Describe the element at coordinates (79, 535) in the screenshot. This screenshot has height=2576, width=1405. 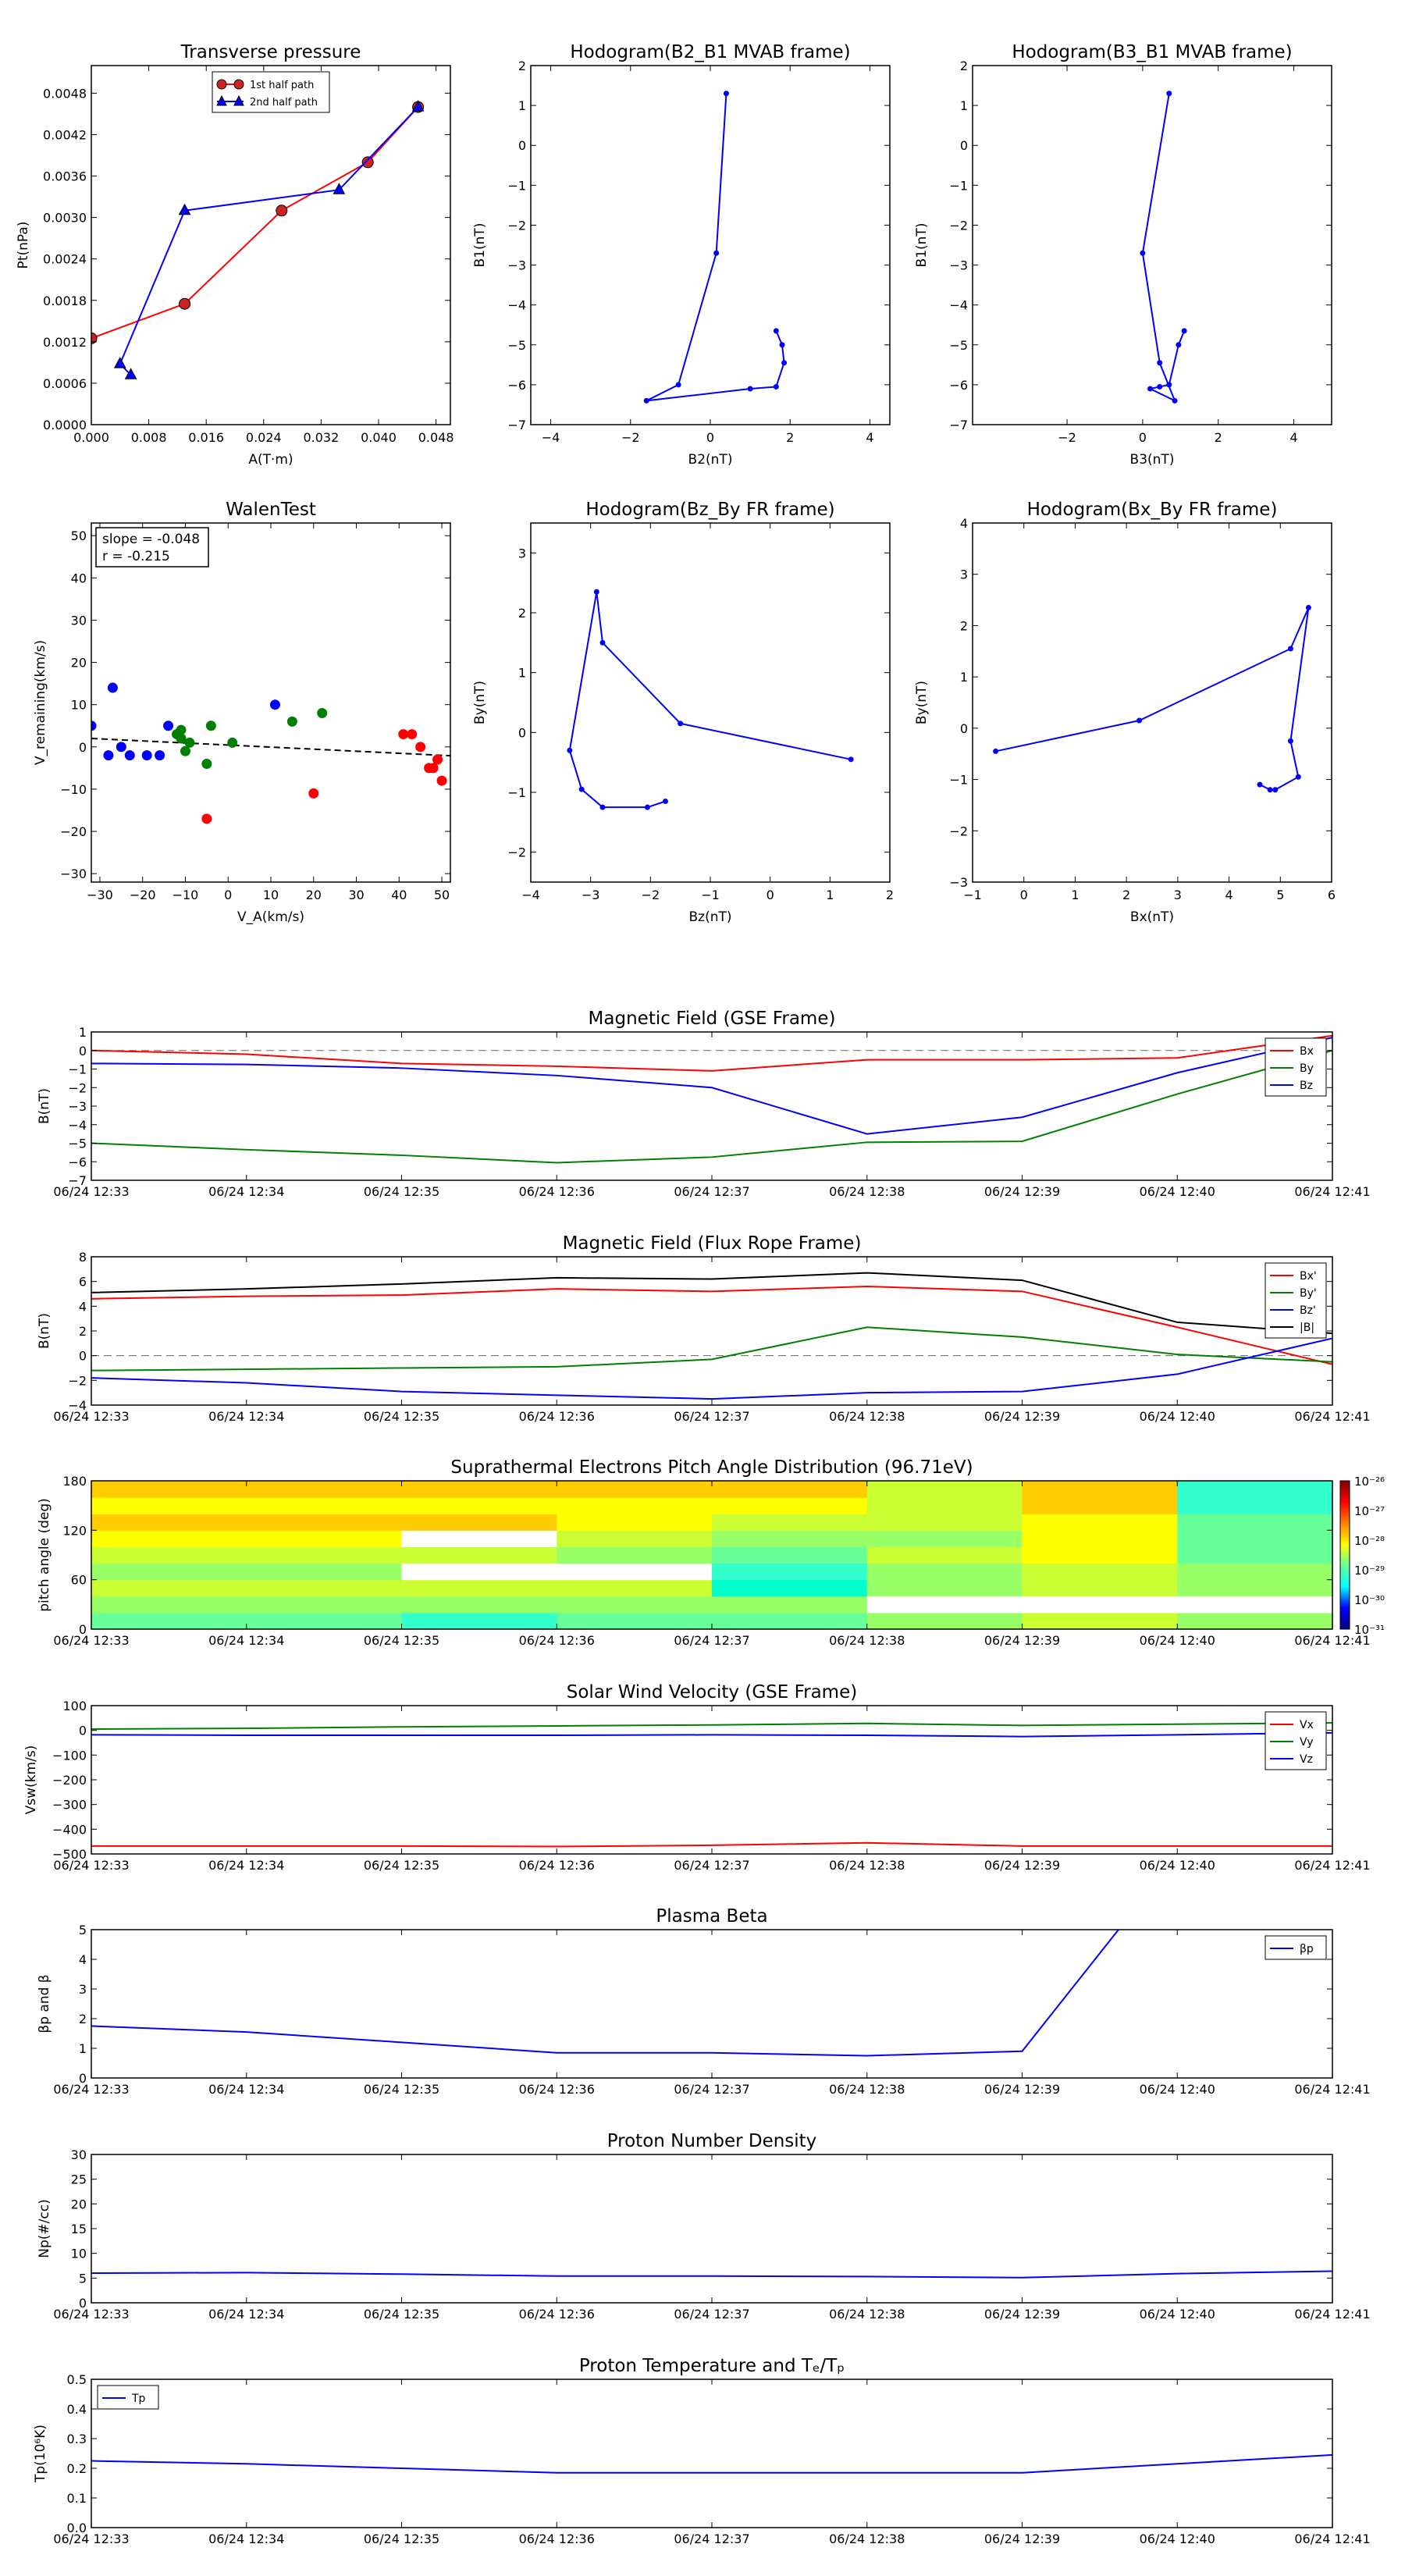
I see `y-tick-label: 50` at that location.